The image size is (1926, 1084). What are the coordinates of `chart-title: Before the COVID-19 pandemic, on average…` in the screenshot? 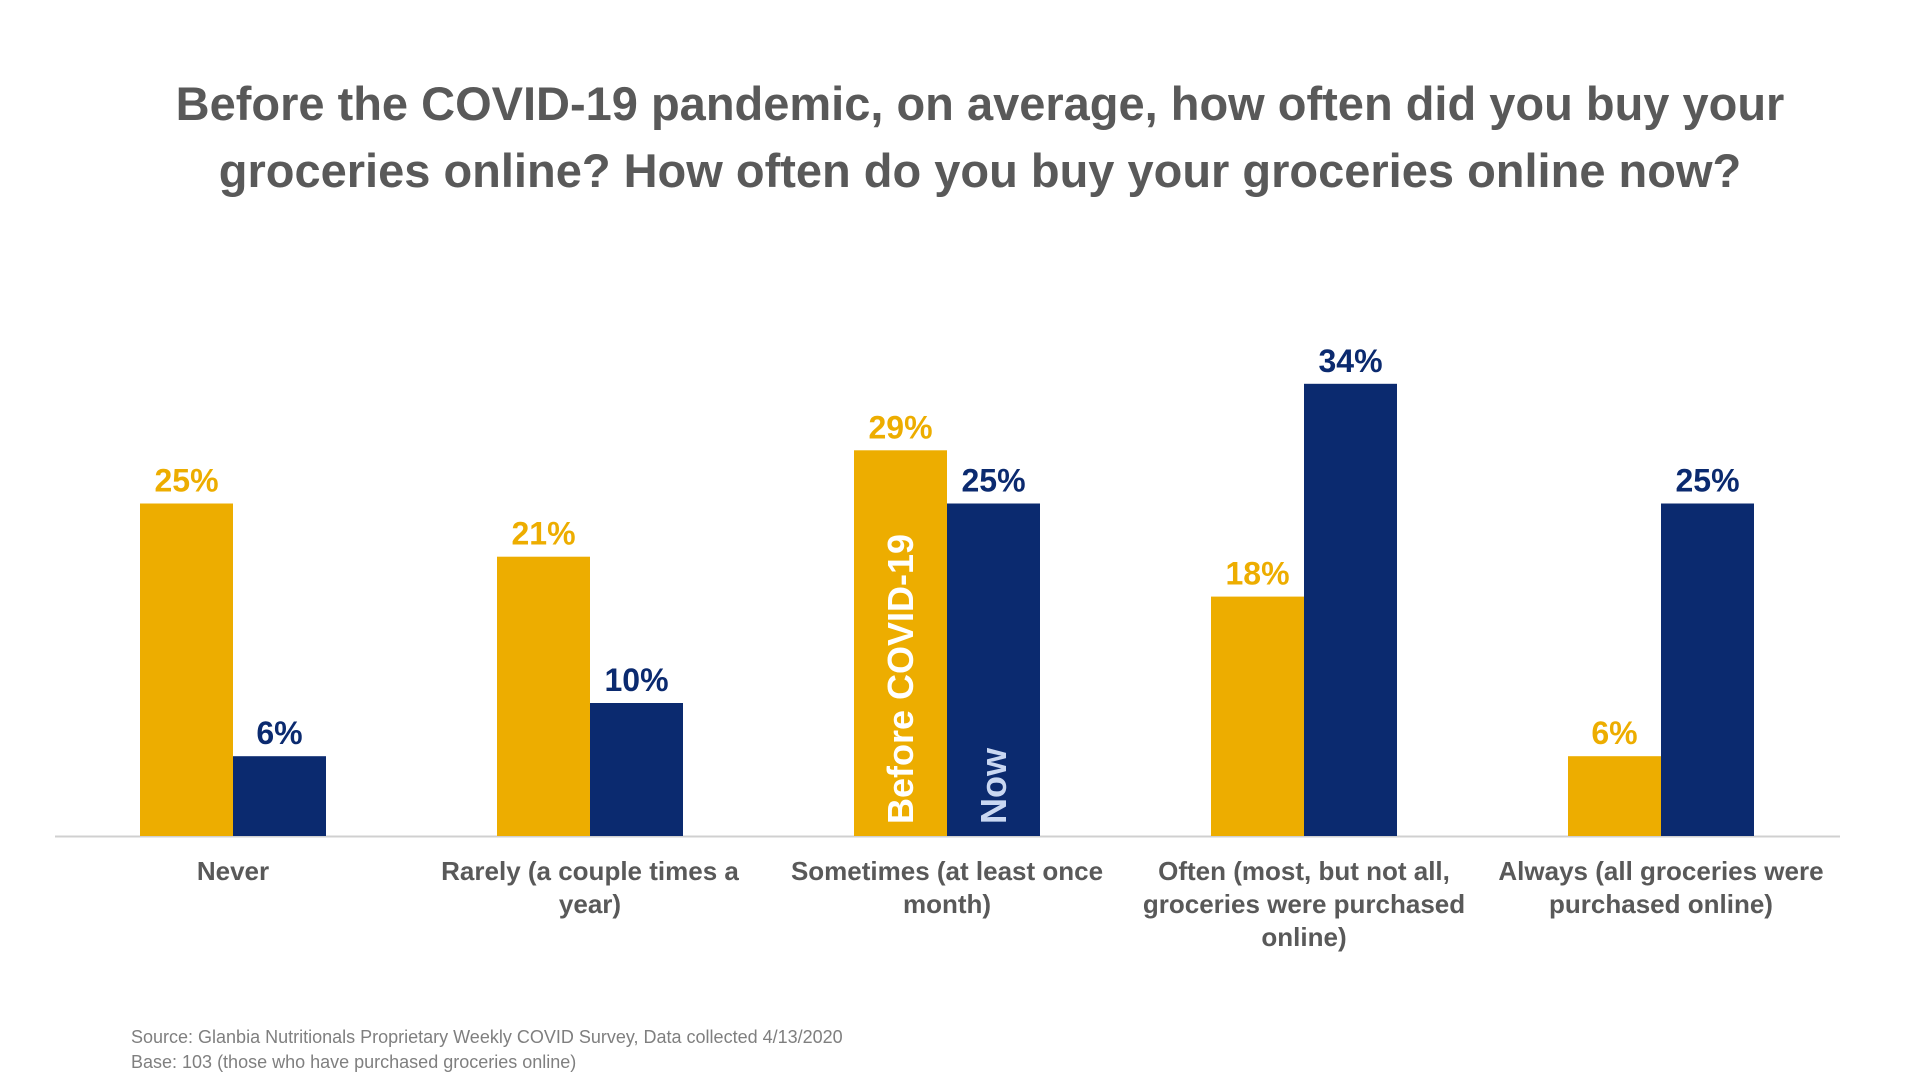 It's located at (980, 137).